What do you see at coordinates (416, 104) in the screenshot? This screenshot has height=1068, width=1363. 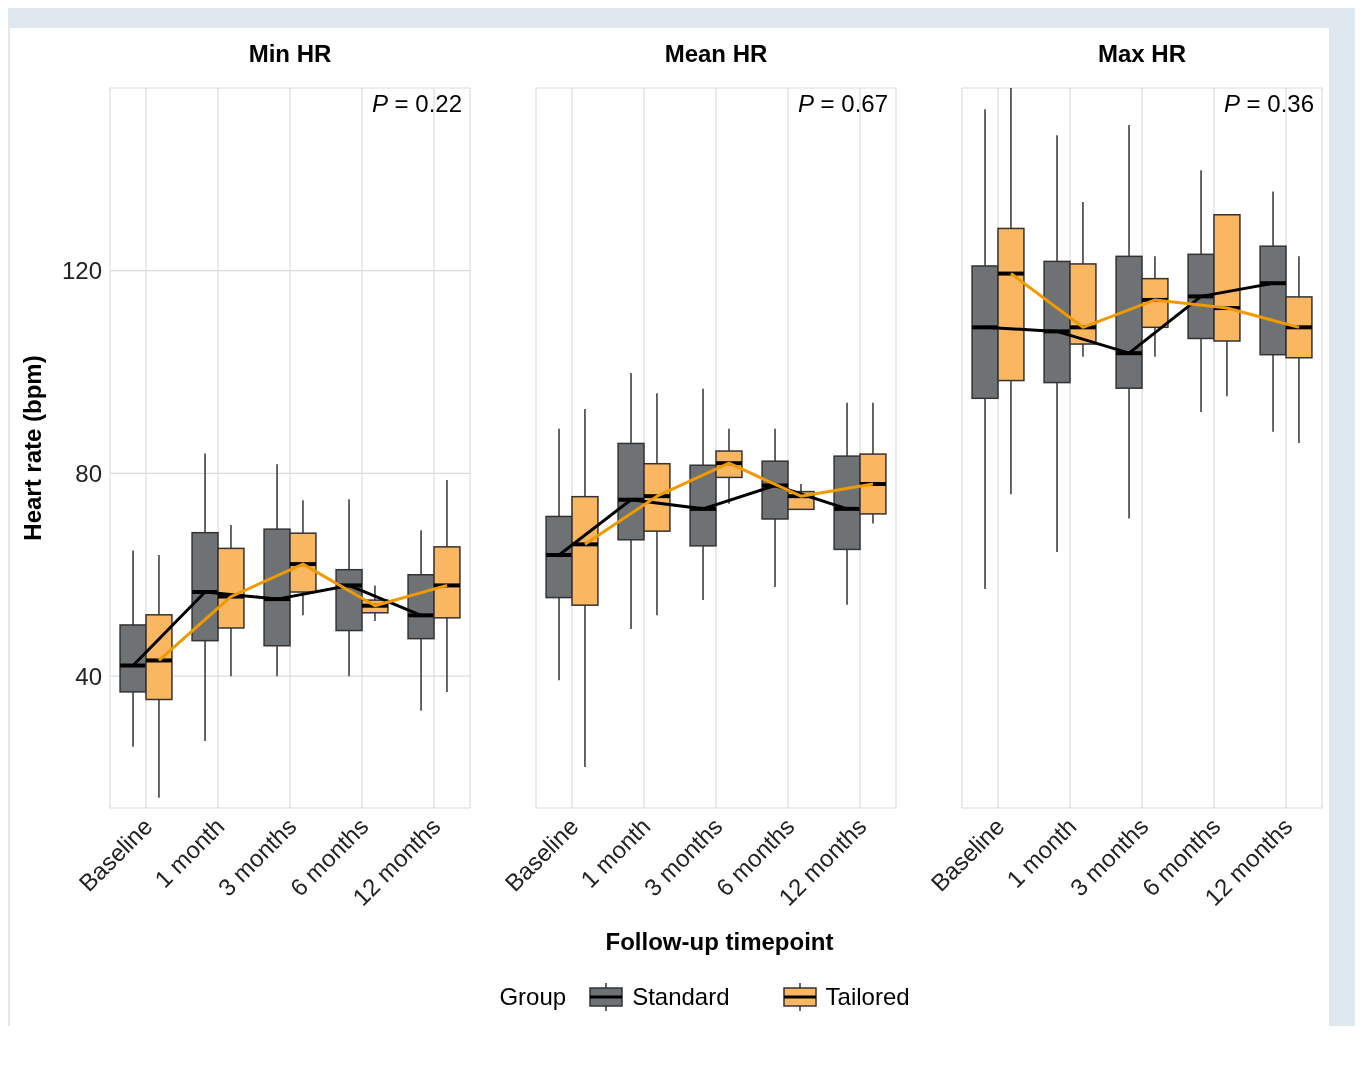 I see `annotation: P = 0.22` at bounding box center [416, 104].